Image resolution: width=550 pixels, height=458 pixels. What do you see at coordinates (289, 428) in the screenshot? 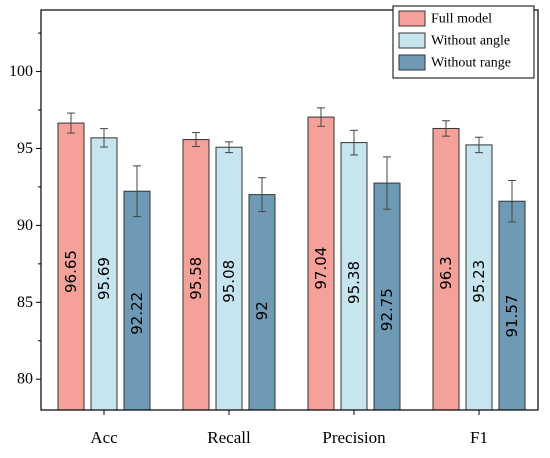
I see `x-axis: Acc Recall Precision F1` at bounding box center [289, 428].